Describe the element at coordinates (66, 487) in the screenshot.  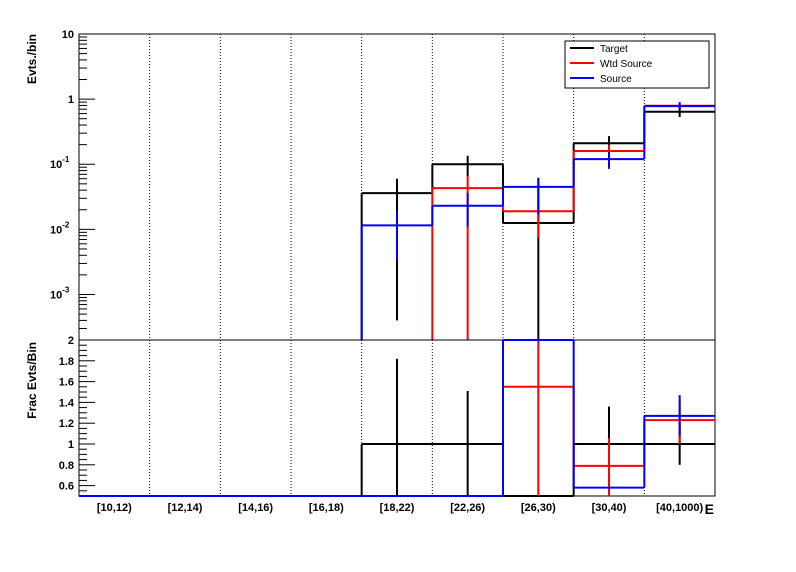
I see `y-tick-label: 0.6` at that location.